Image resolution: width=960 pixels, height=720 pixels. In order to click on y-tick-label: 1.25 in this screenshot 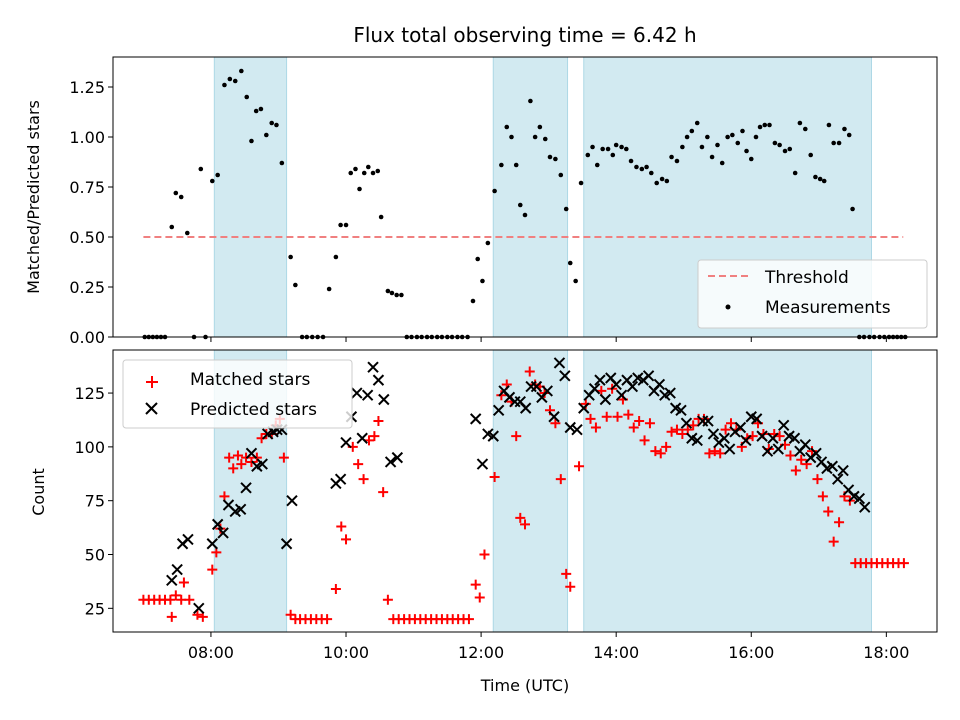, I will do `click(87, 87)`.